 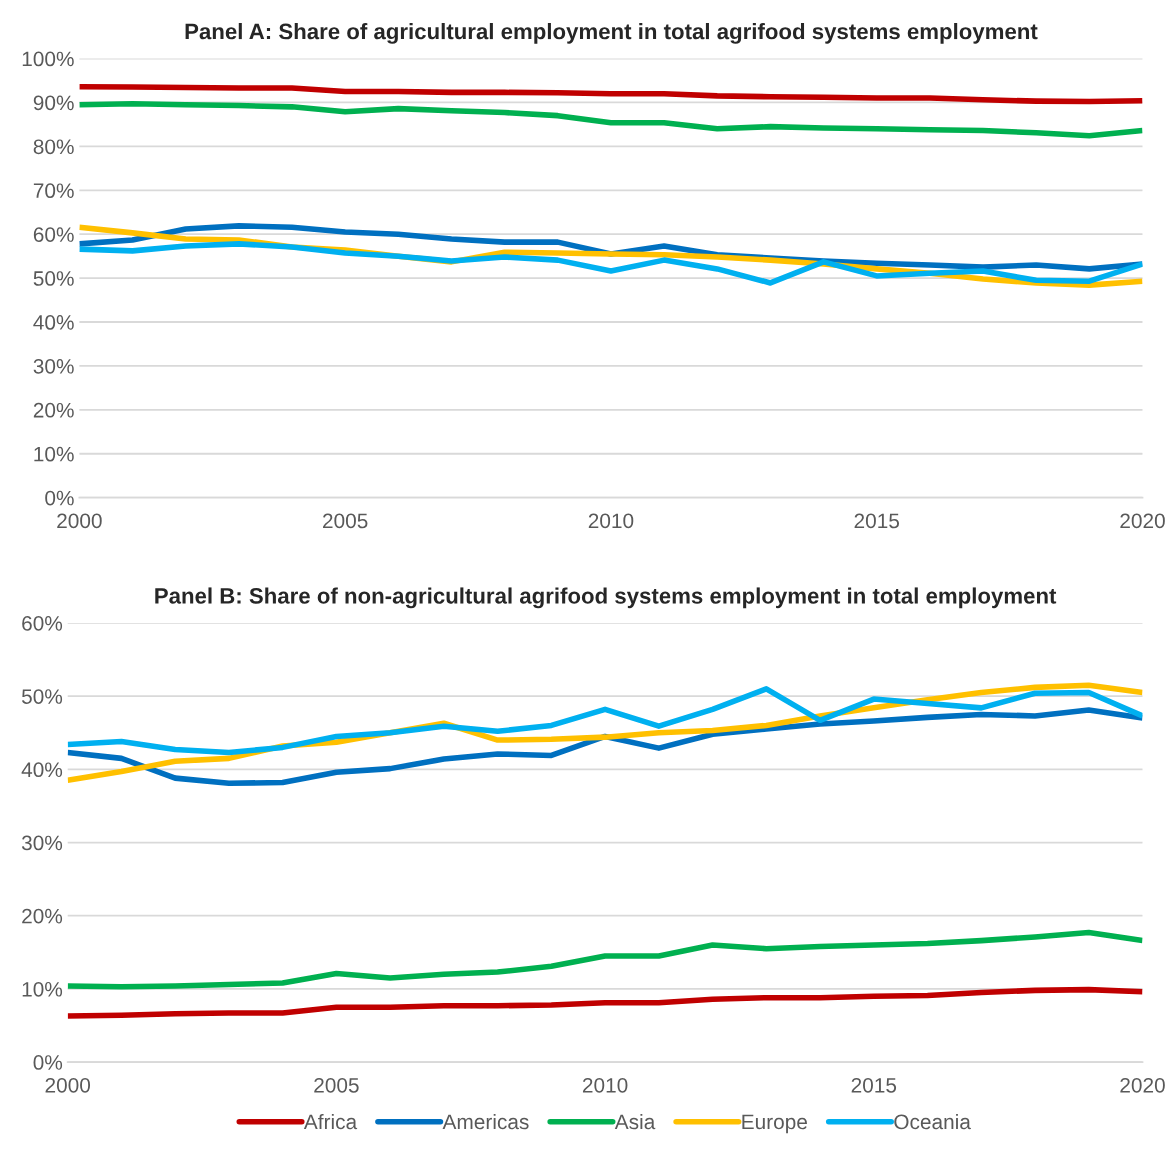 I want to click on y-tick-label: 70%, so click(x=53, y=191).